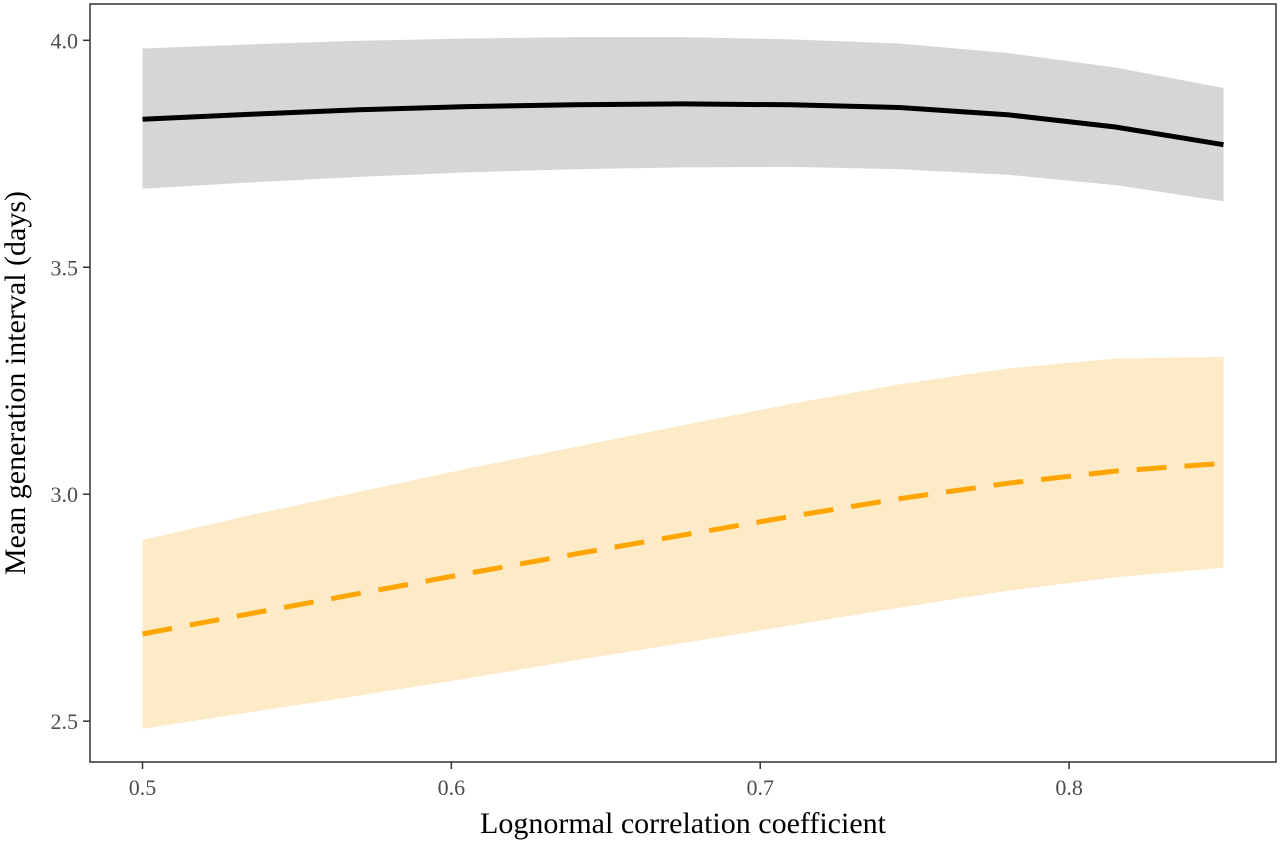 This screenshot has width=1280, height=843. Describe the element at coordinates (1069, 787) in the screenshot. I see `x-tick-label: 0.8` at that location.